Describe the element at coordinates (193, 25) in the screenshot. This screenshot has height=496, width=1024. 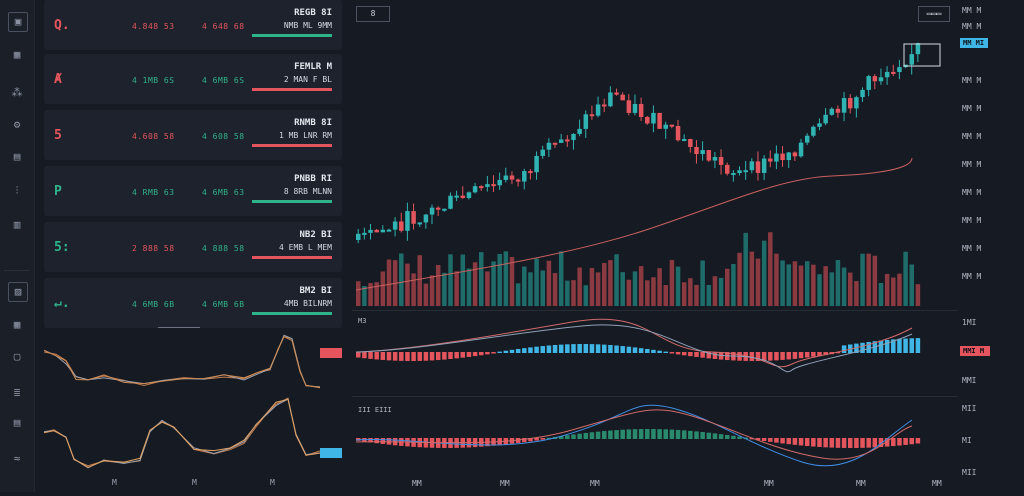
I see `watchlist-row: Q. 4.848 53 4 648 68 REGB 8I NMB ML 9MM` at that location.